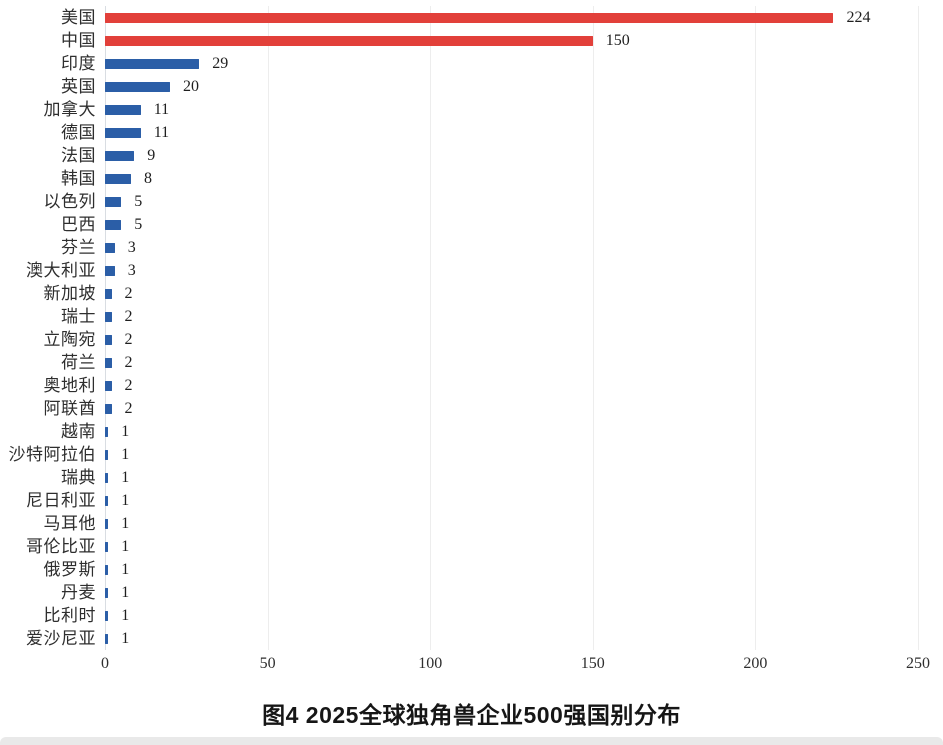  Describe the element at coordinates (69, 523) in the screenshot. I see `category-label: 马耳他` at that location.